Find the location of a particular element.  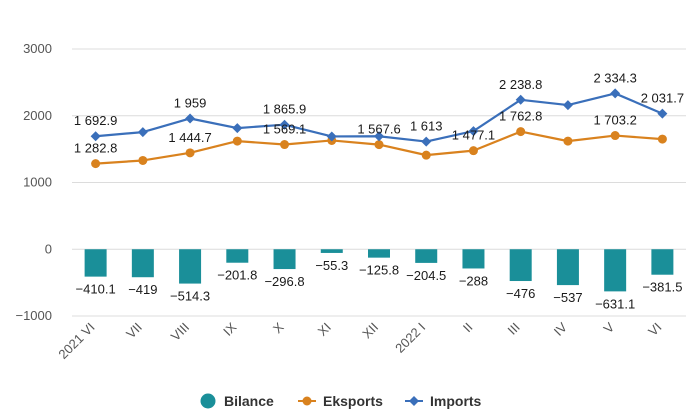

y-tick-label: 3000 is located at coordinates (37, 48).